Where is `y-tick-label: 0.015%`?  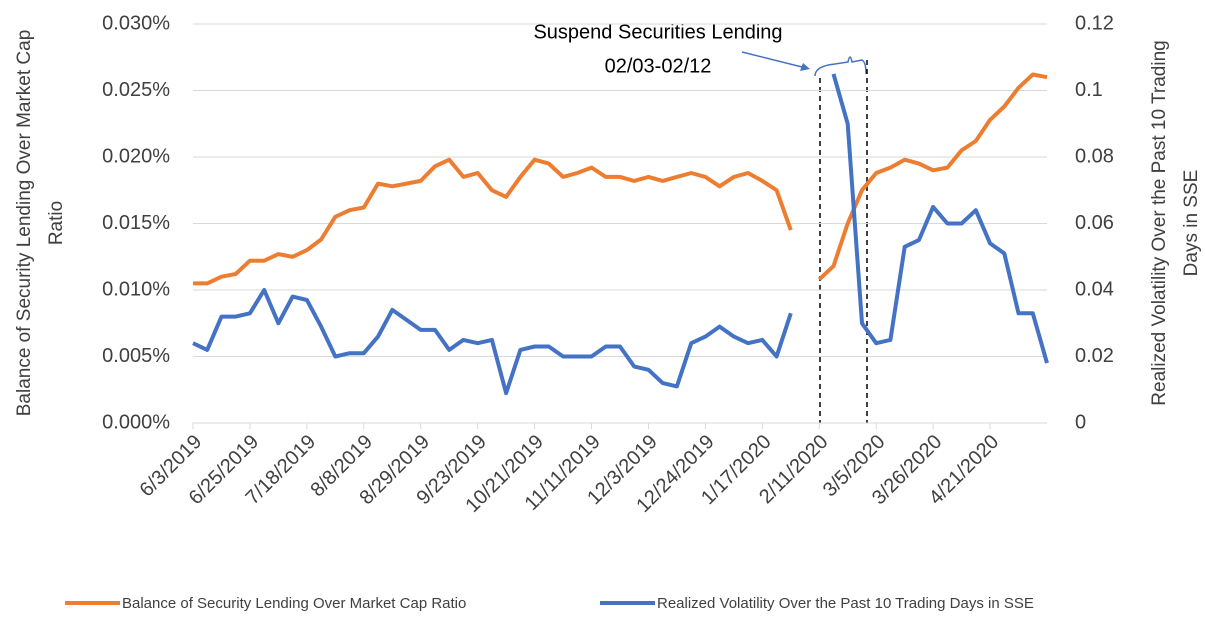 y-tick-label: 0.015% is located at coordinates (136, 223).